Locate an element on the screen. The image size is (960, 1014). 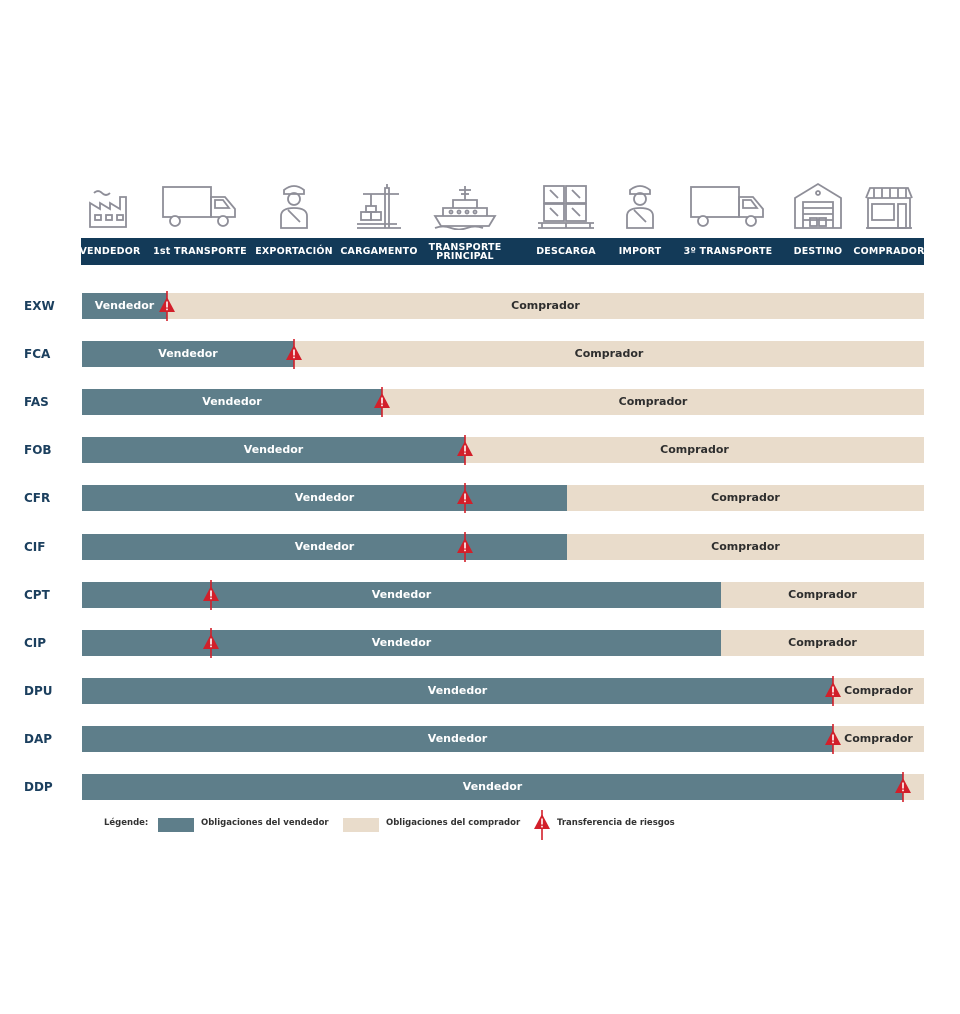
stage-label: 3º TRANSPORTE is located at coordinates (728, 251).